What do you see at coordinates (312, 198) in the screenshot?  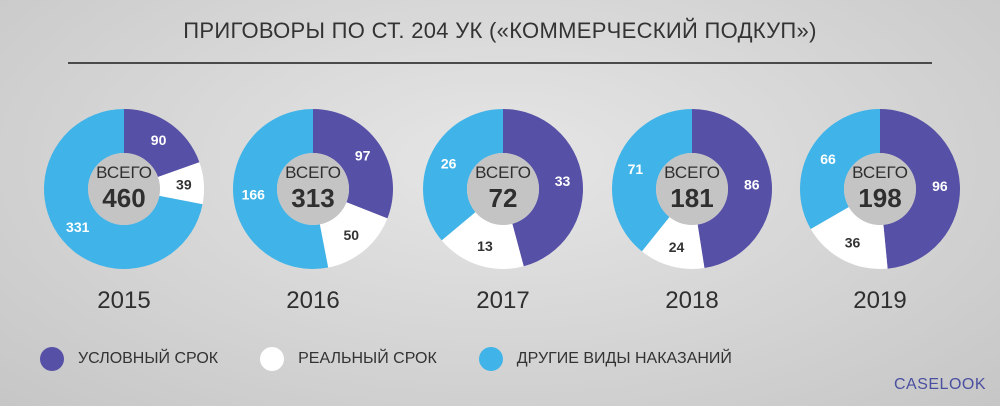 I see `total-value: 313` at bounding box center [312, 198].